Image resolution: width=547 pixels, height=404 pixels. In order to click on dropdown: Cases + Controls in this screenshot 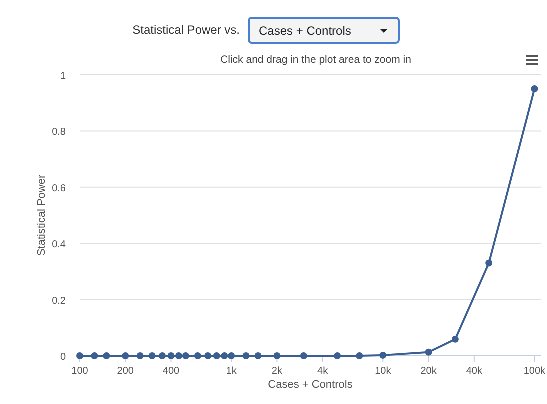, I will do `click(324, 30)`.